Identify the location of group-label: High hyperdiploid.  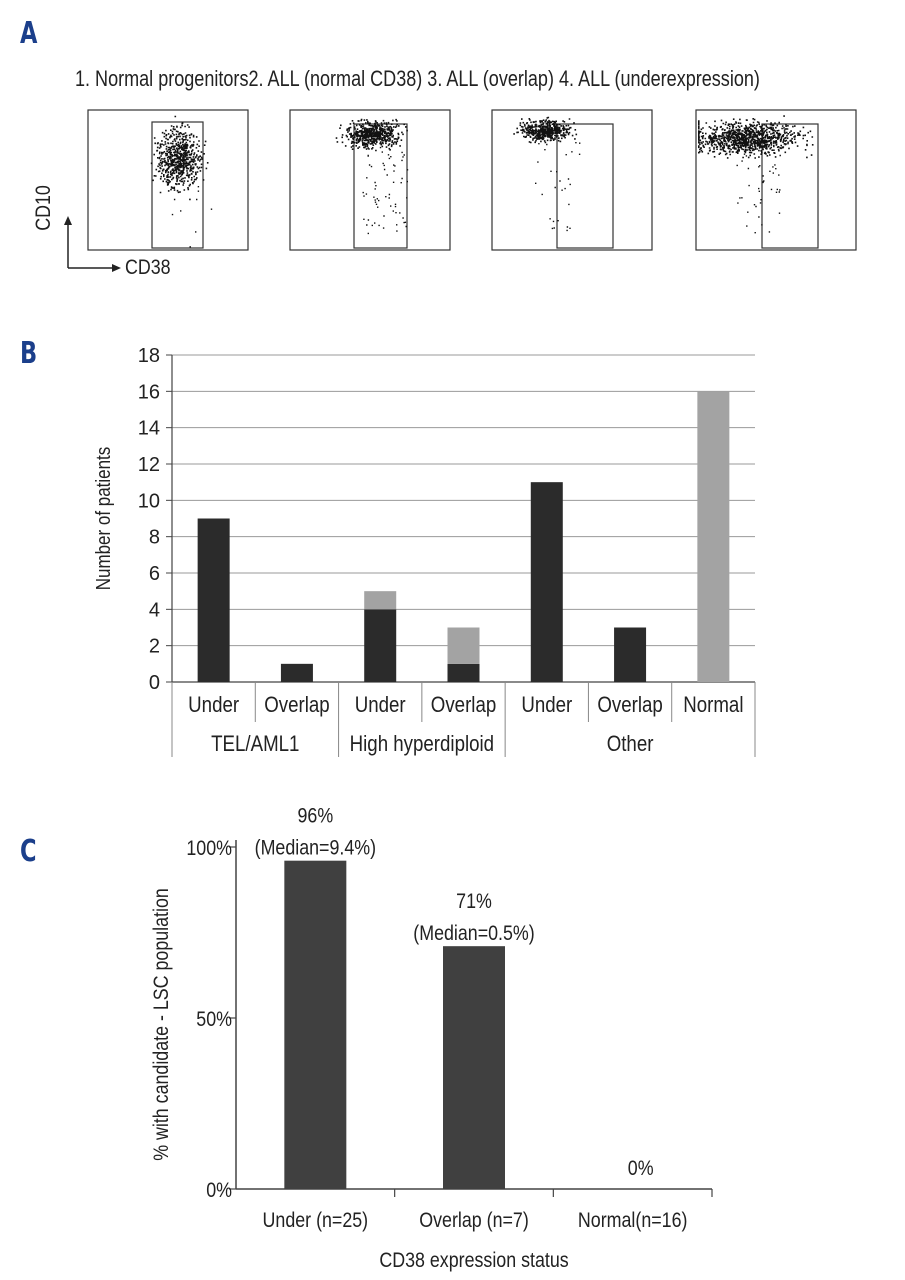
(422, 745).